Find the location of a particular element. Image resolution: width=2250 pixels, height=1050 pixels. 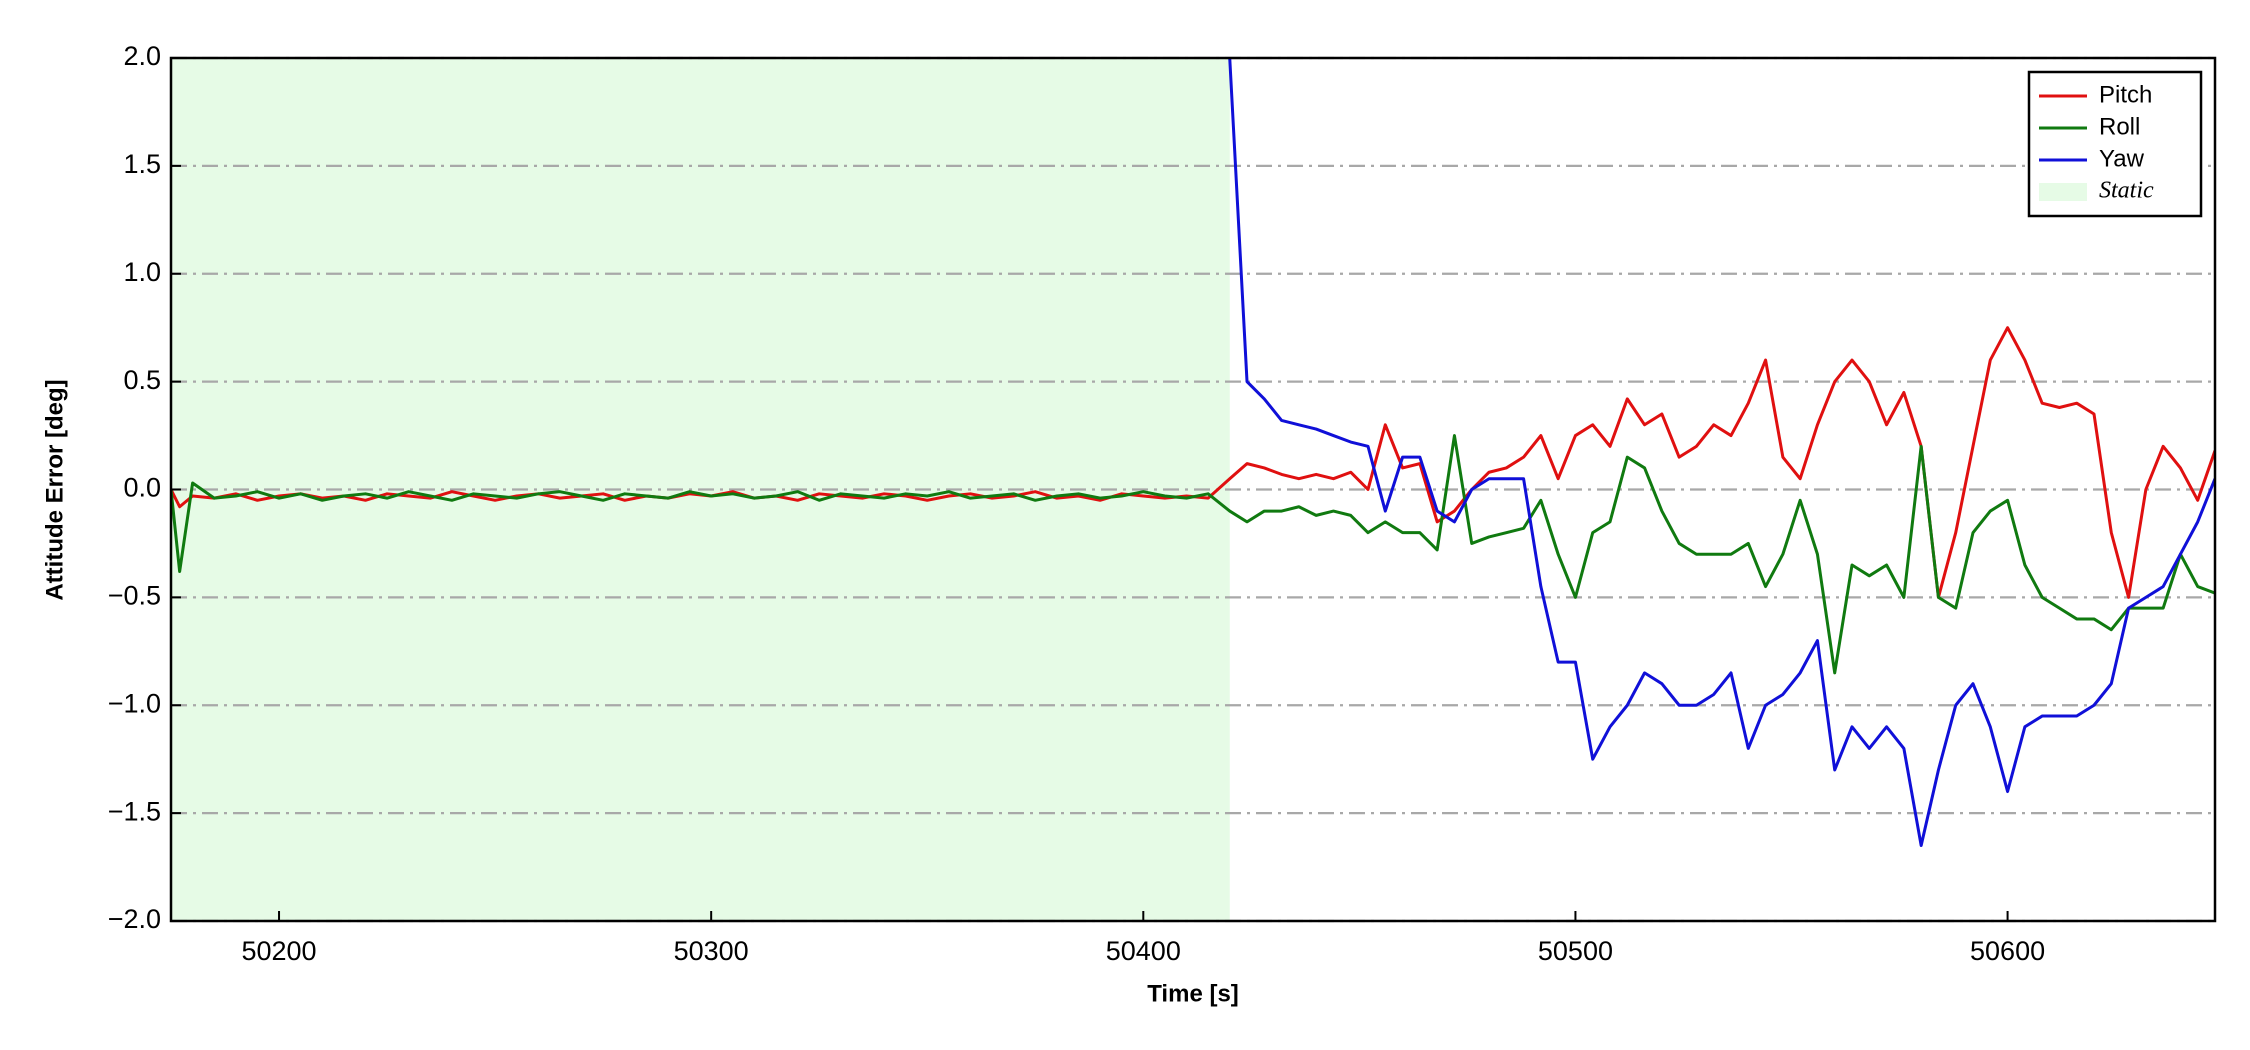

legend-label: Pitch is located at coordinates (2125, 94).